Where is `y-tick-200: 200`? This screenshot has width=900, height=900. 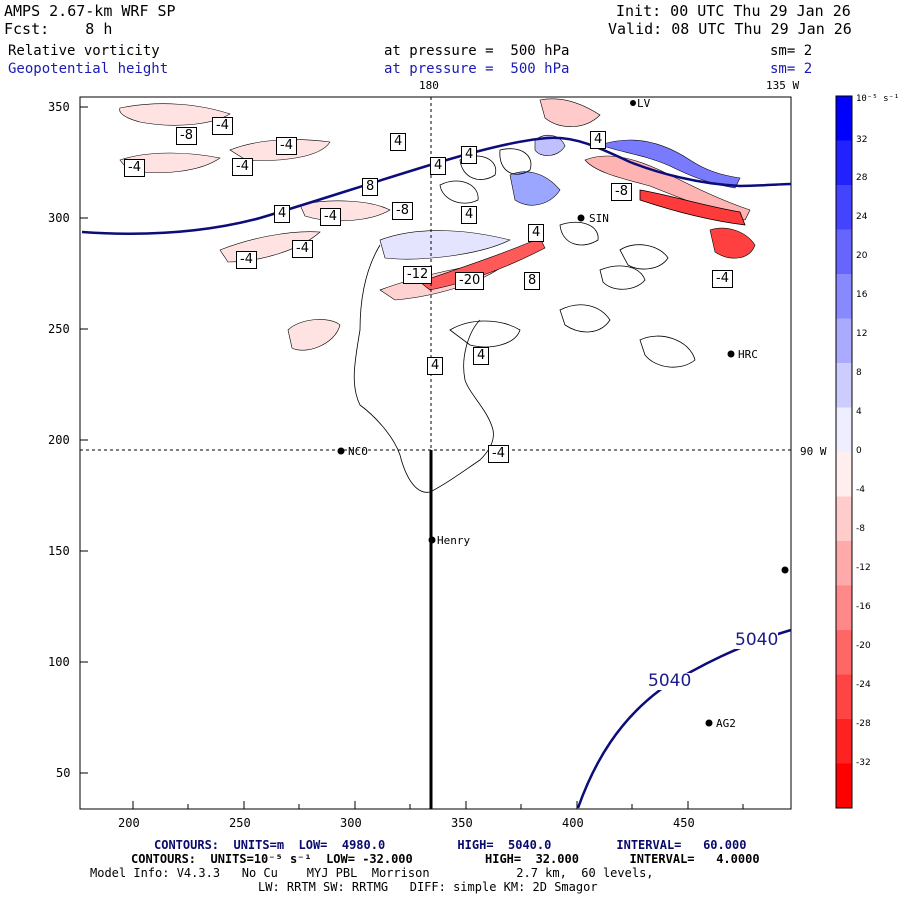
y-tick-200: 200 is located at coordinates (59, 440).